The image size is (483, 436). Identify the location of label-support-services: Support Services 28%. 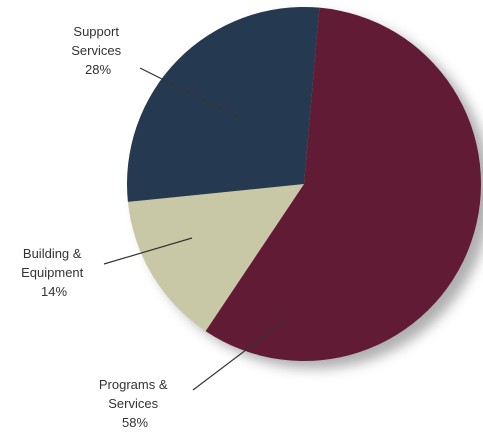
(97, 50).